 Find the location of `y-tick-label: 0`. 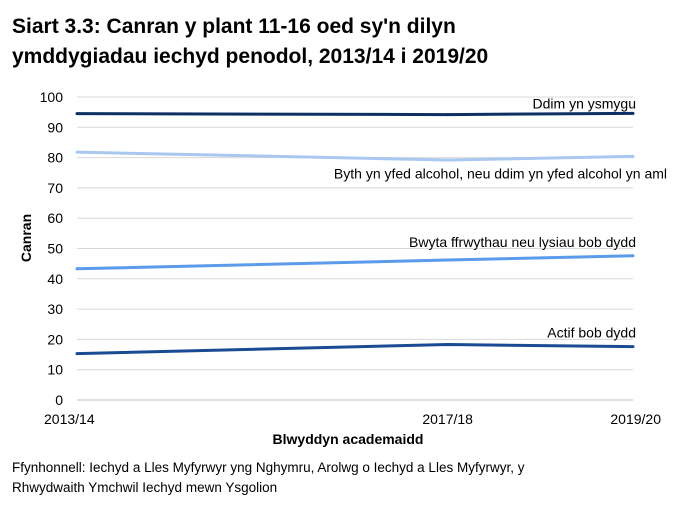

y-tick-label: 0 is located at coordinates (59, 400).